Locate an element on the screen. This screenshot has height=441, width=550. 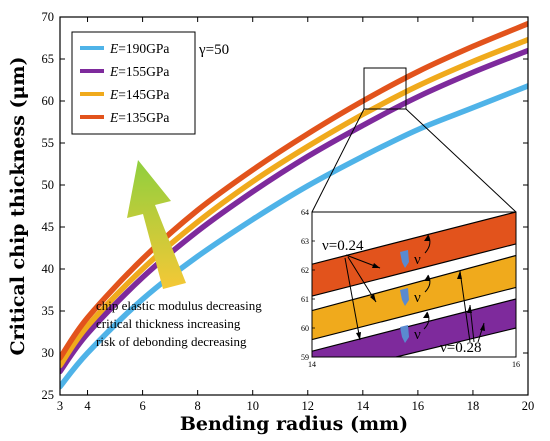
inset-band-edge-top-e-145gpa is located at coordinates (414, 283).